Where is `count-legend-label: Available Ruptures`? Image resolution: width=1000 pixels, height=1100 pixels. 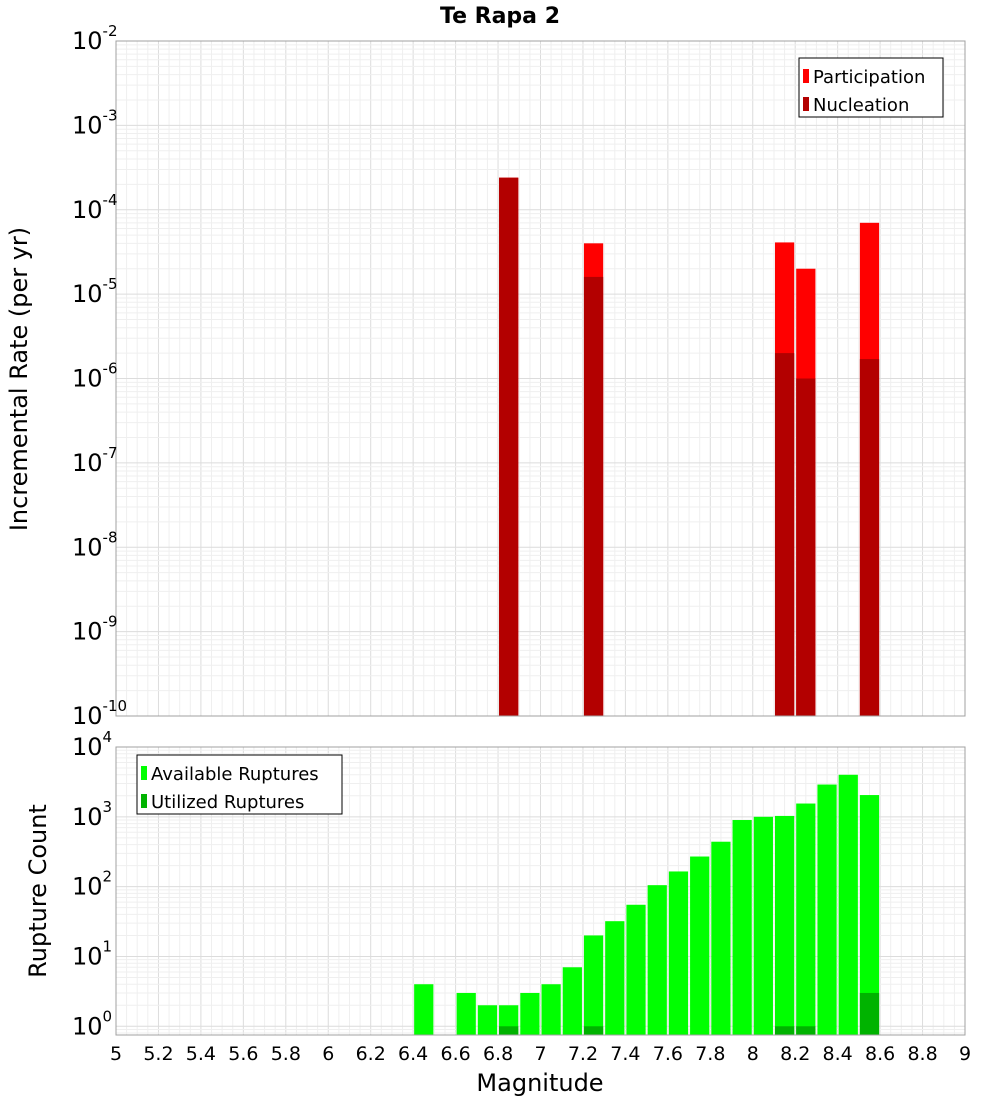
count-legend-label: Available Ruptures is located at coordinates (235, 774).